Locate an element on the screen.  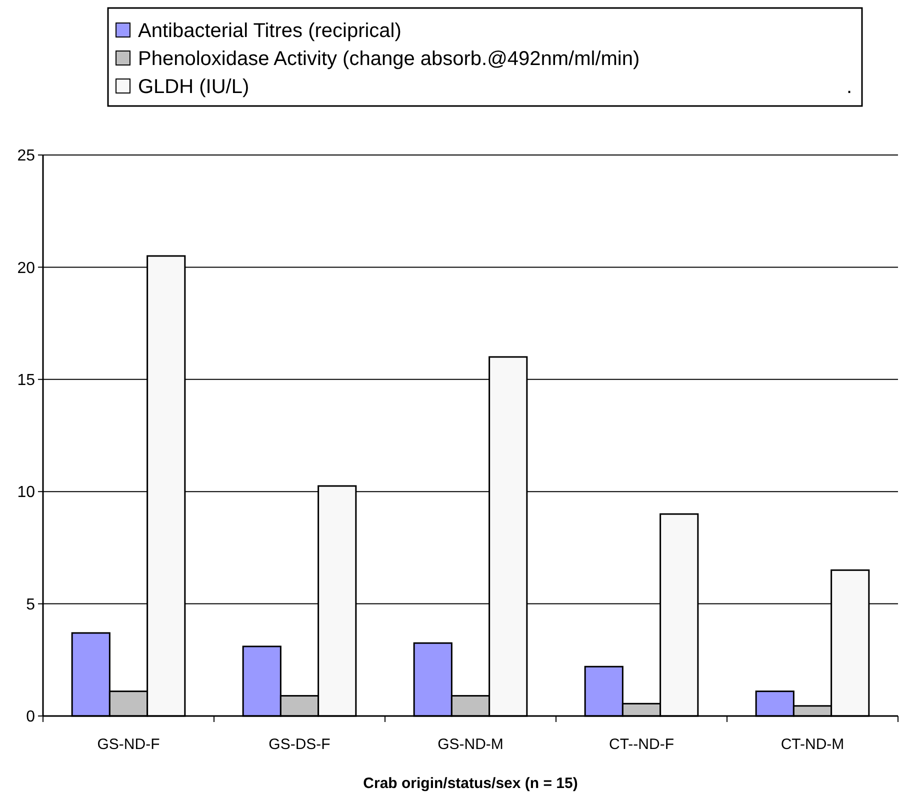
x-tick-label: GS-ND-F is located at coordinates (128, 744).